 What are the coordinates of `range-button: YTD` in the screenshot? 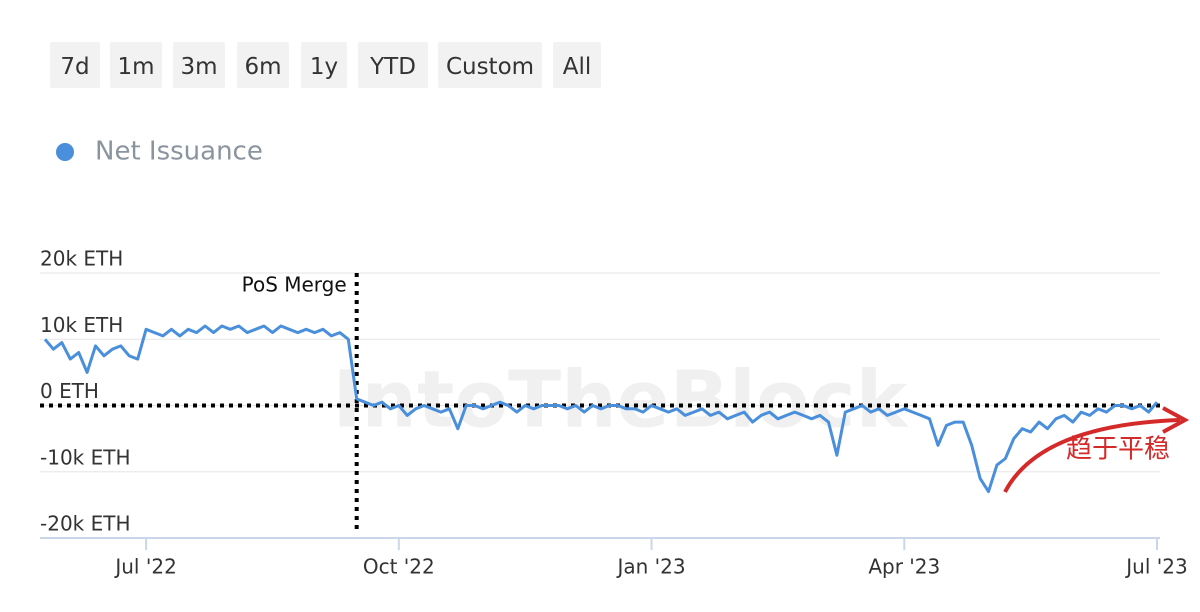 It's located at (393, 65).